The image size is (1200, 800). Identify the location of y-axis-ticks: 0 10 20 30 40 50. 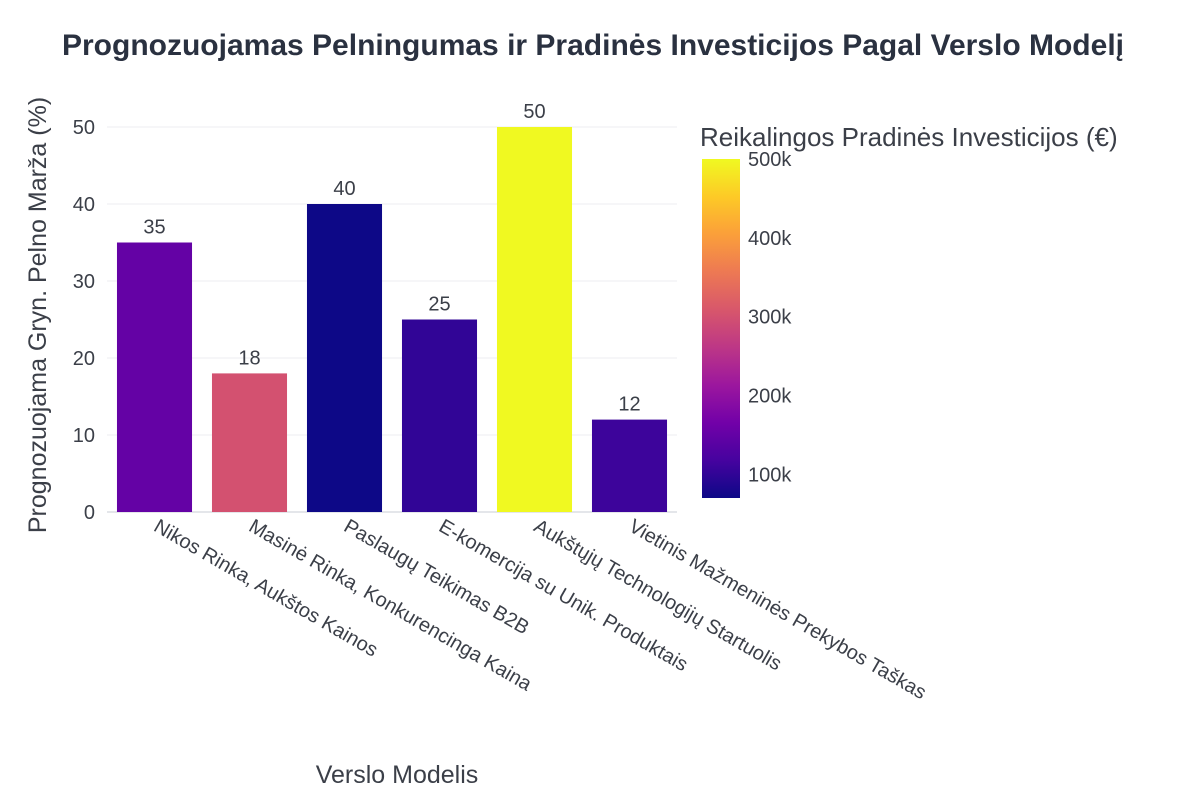
(84, 320).